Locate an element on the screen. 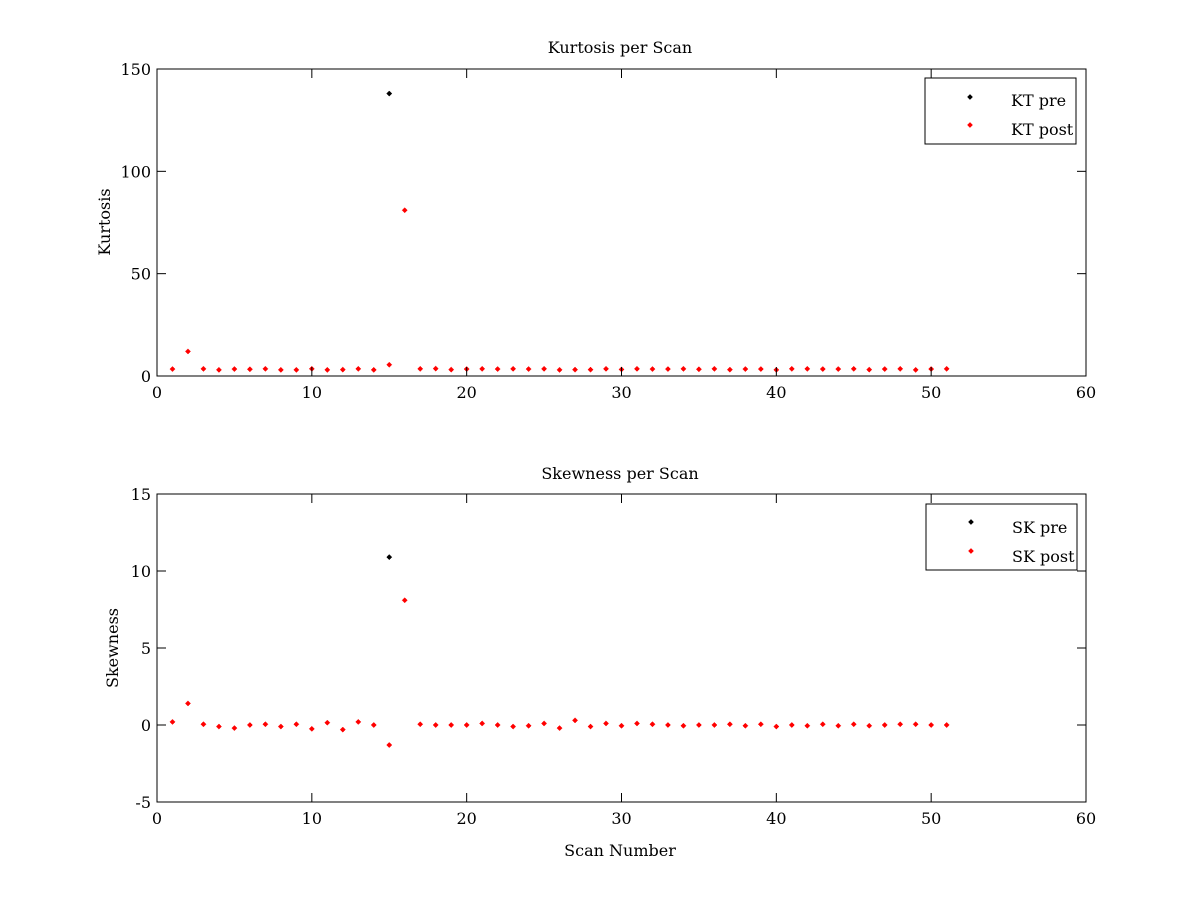  kurtosis-ylabel: Kurtosis is located at coordinates (104, 221).